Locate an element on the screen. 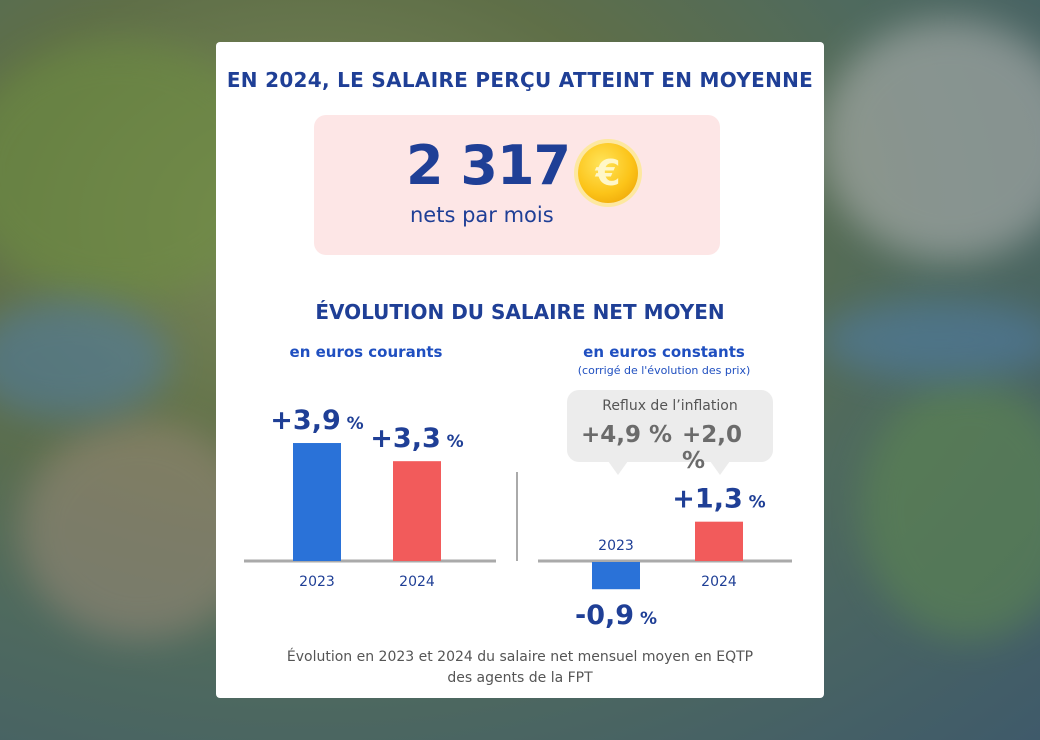 The image size is (1040, 740). bar-1-2023 is located at coordinates (616, 576).